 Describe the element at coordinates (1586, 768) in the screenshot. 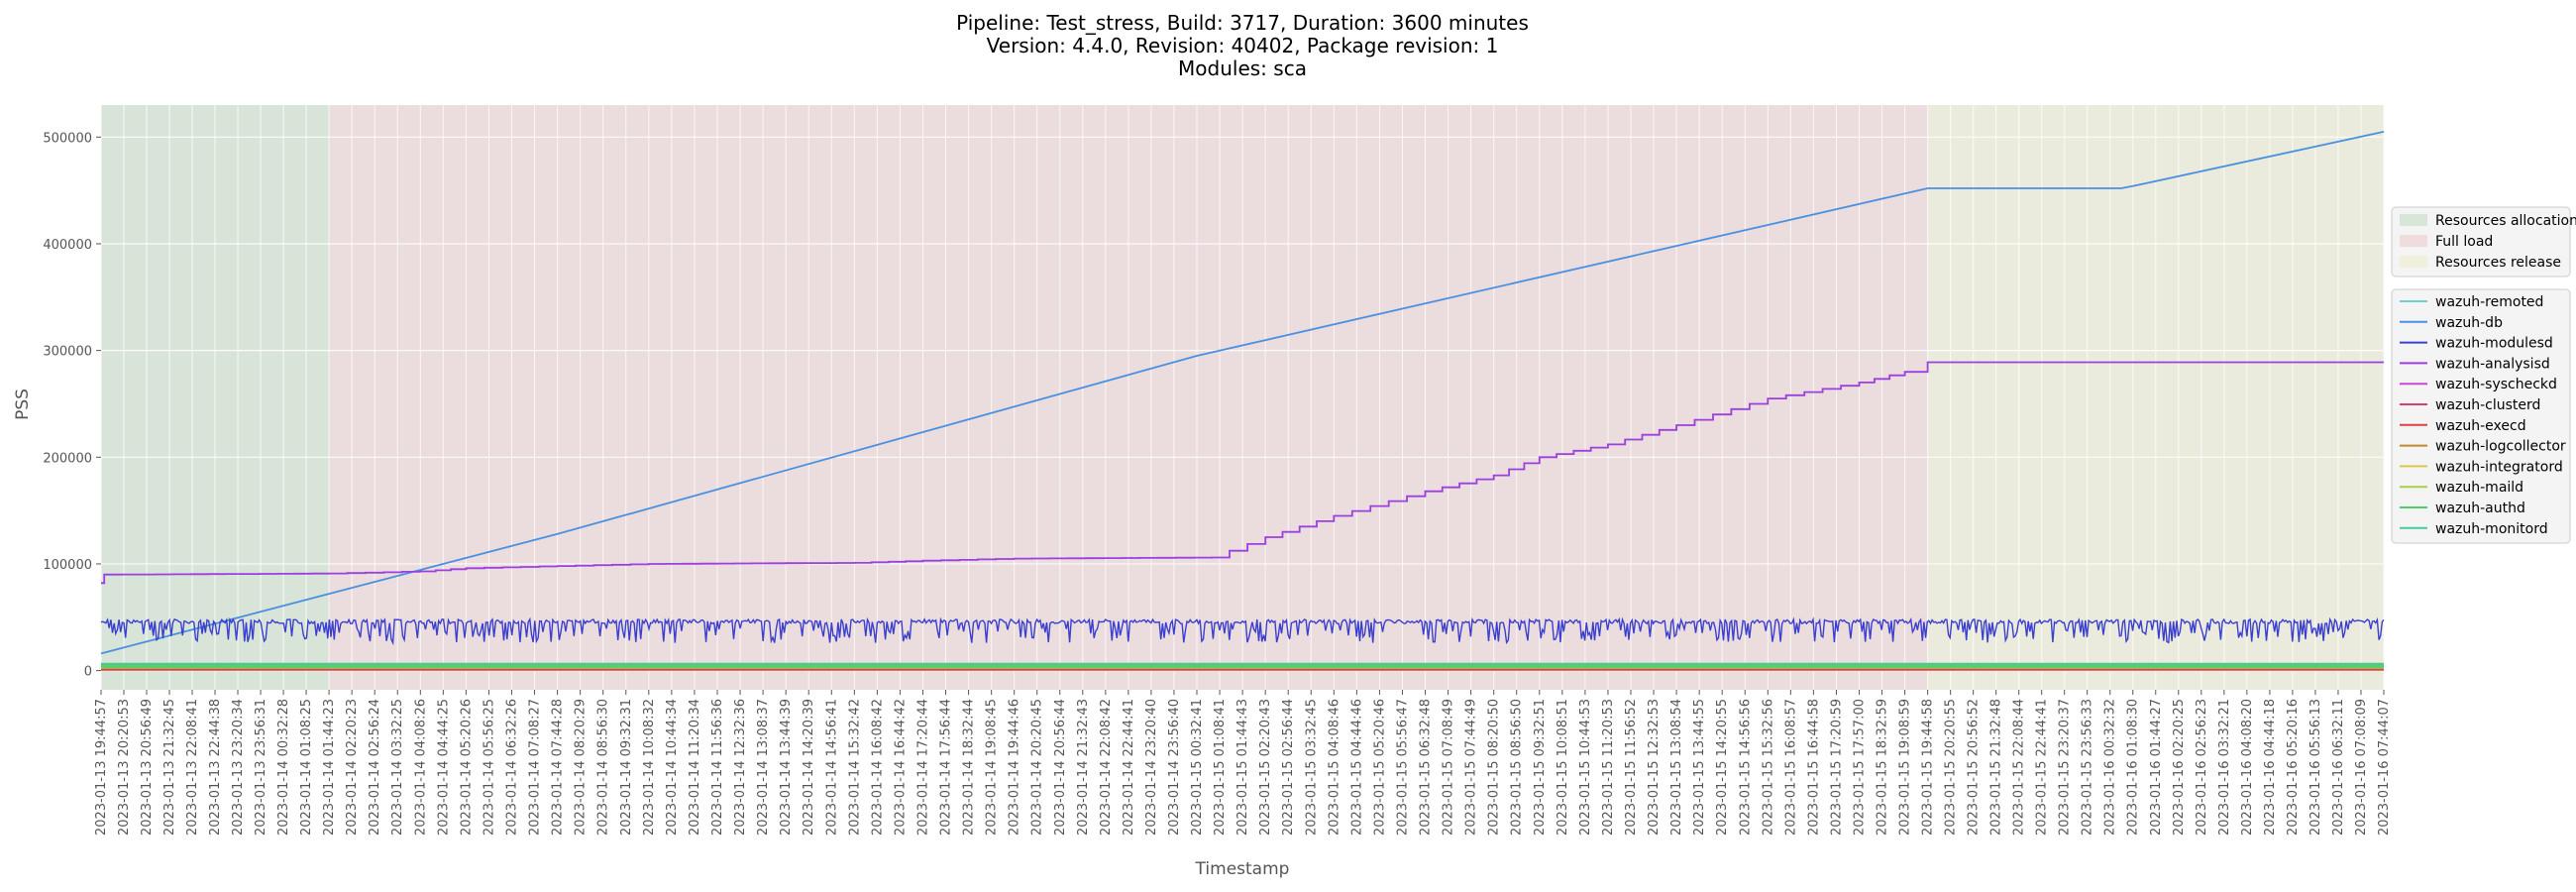

I see `x-tick-label: 2023-01-15 10:44:53` at that location.